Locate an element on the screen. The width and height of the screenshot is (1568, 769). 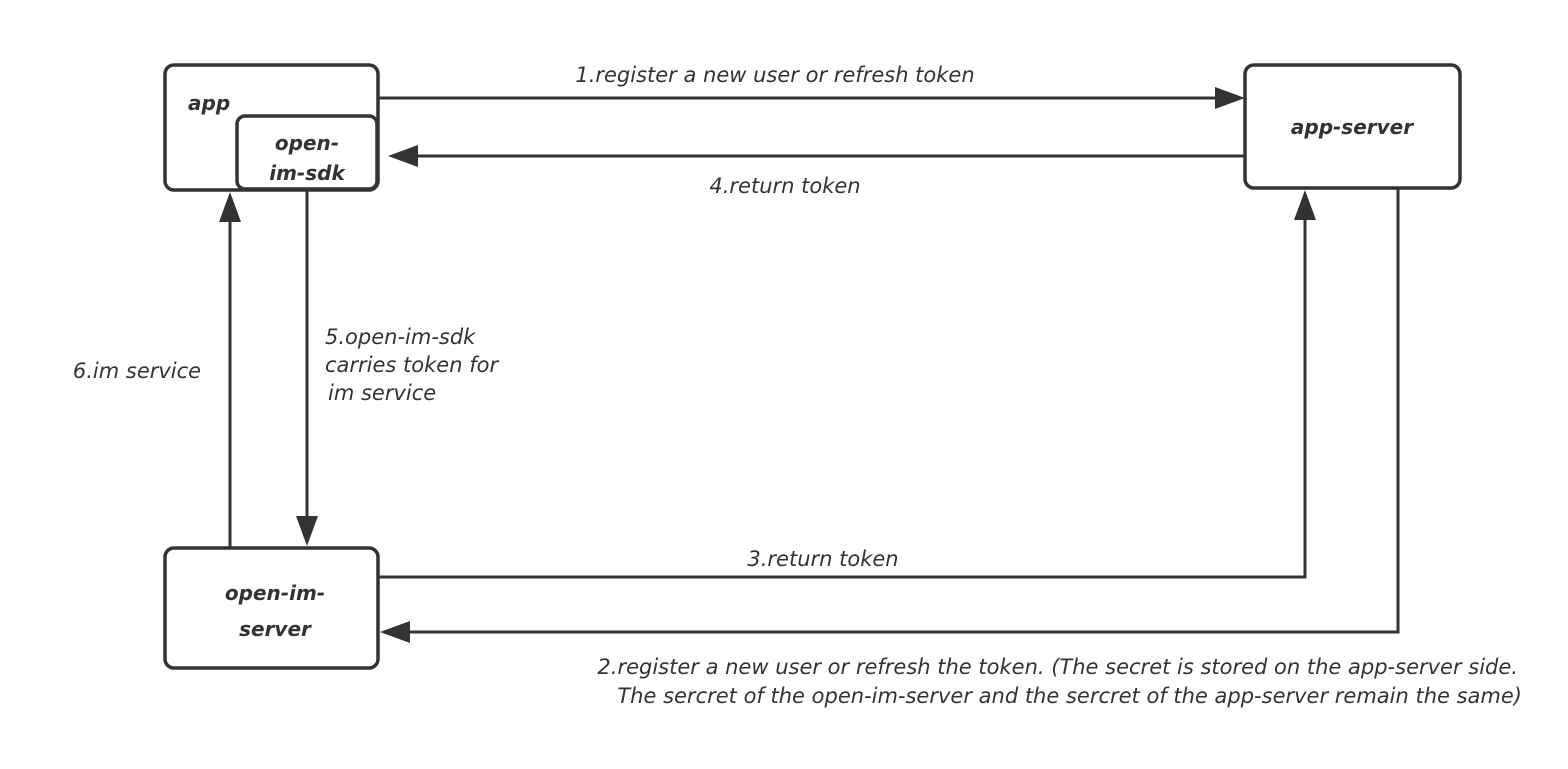
edge-5-arrow is located at coordinates (307, 368).